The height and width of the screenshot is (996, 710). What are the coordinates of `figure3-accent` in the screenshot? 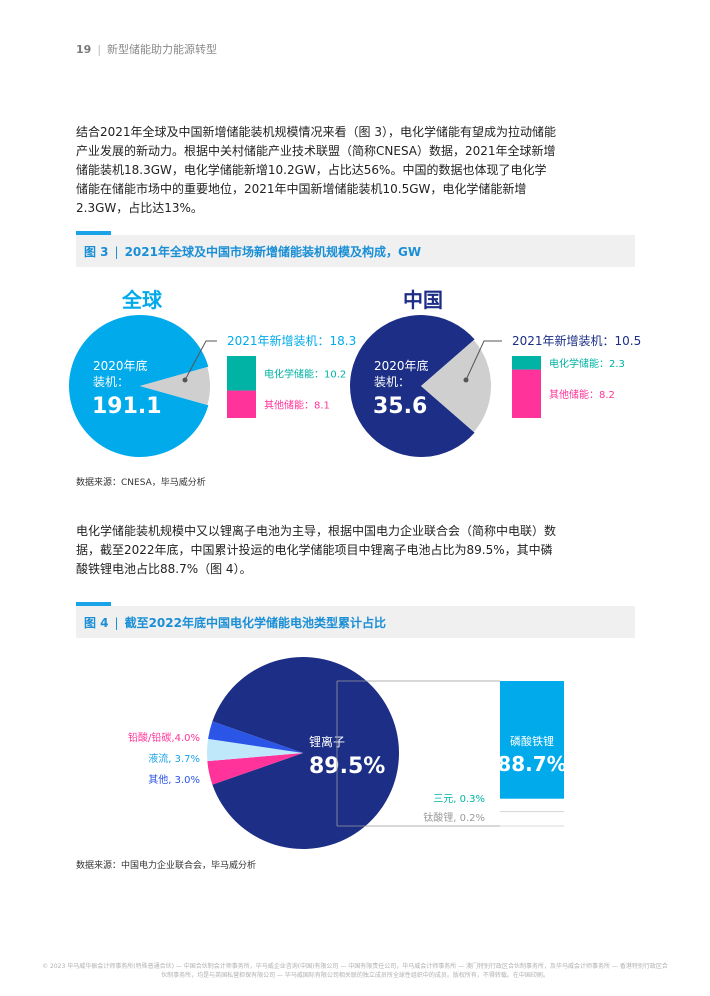 It's located at (93, 233).